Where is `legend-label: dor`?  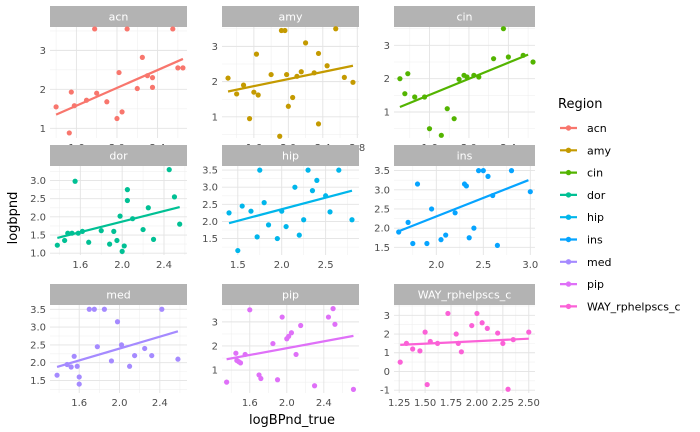 legend-label: dor is located at coordinates (596, 195).